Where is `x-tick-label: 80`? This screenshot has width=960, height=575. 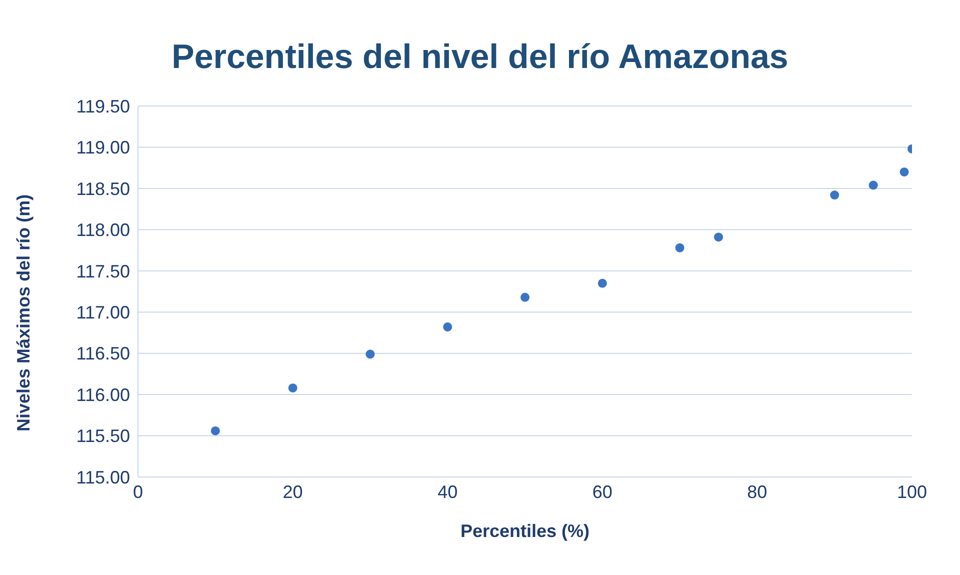 x-tick-label: 80 is located at coordinates (757, 492).